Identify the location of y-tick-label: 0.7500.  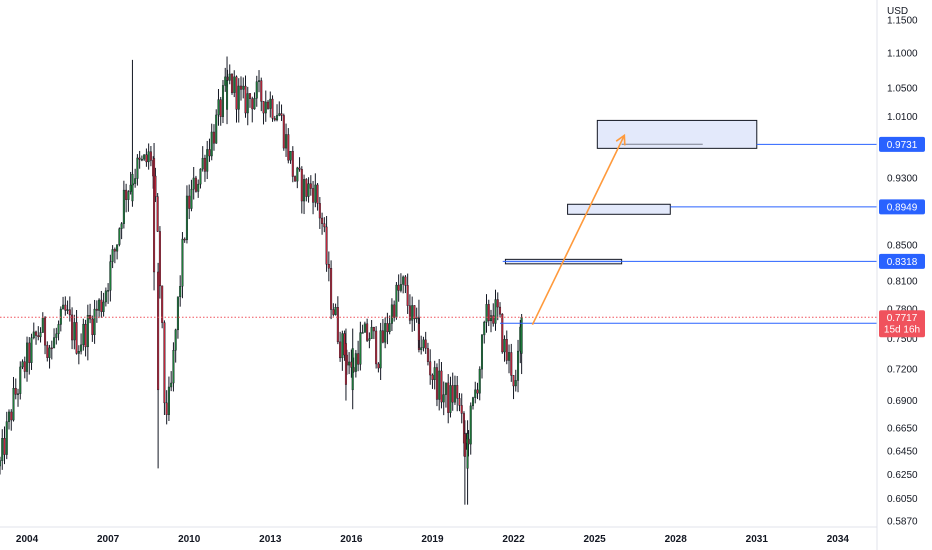
(902, 339).